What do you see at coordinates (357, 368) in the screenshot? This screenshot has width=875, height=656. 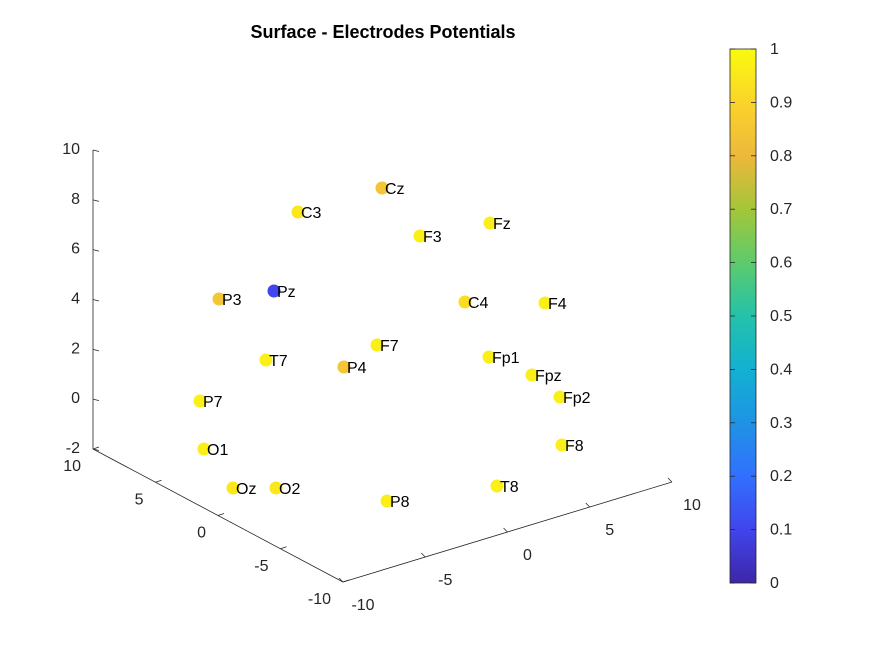 I see `electrode-label: P4` at bounding box center [357, 368].